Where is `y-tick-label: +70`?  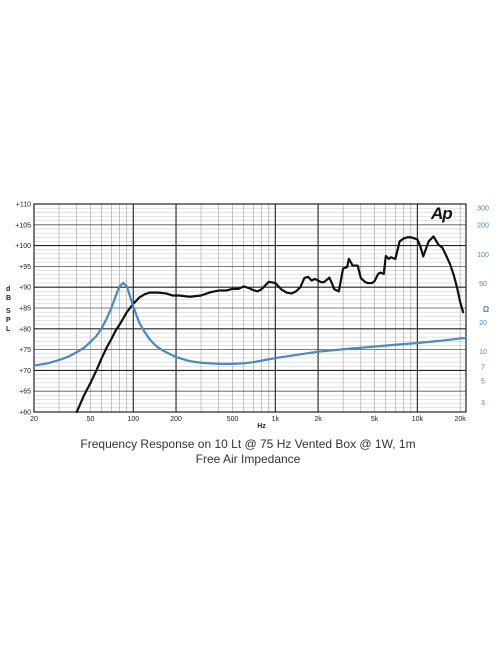 y-tick-label: +70 is located at coordinates (25, 371).